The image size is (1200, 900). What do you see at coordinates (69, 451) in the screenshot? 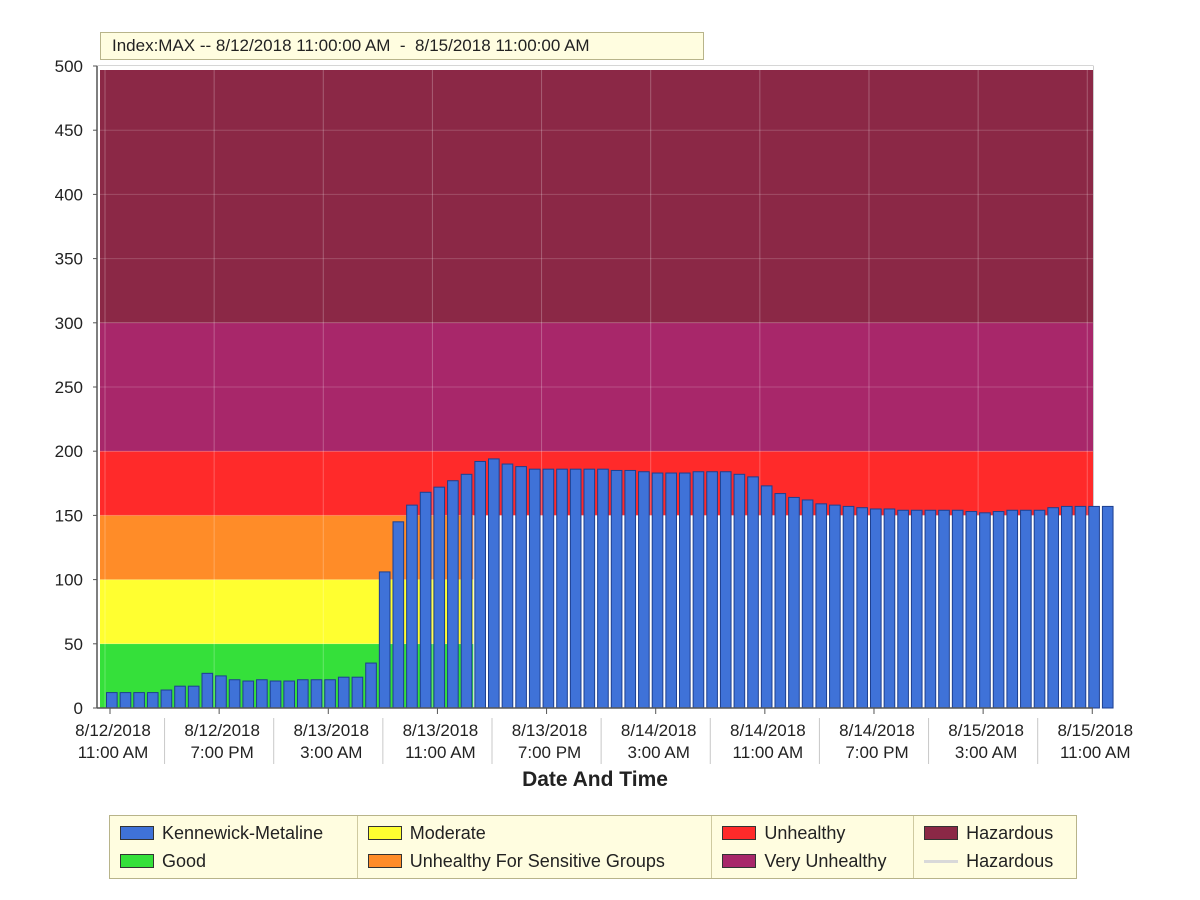
I see `y-tick-label: 200` at bounding box center [69, 451].